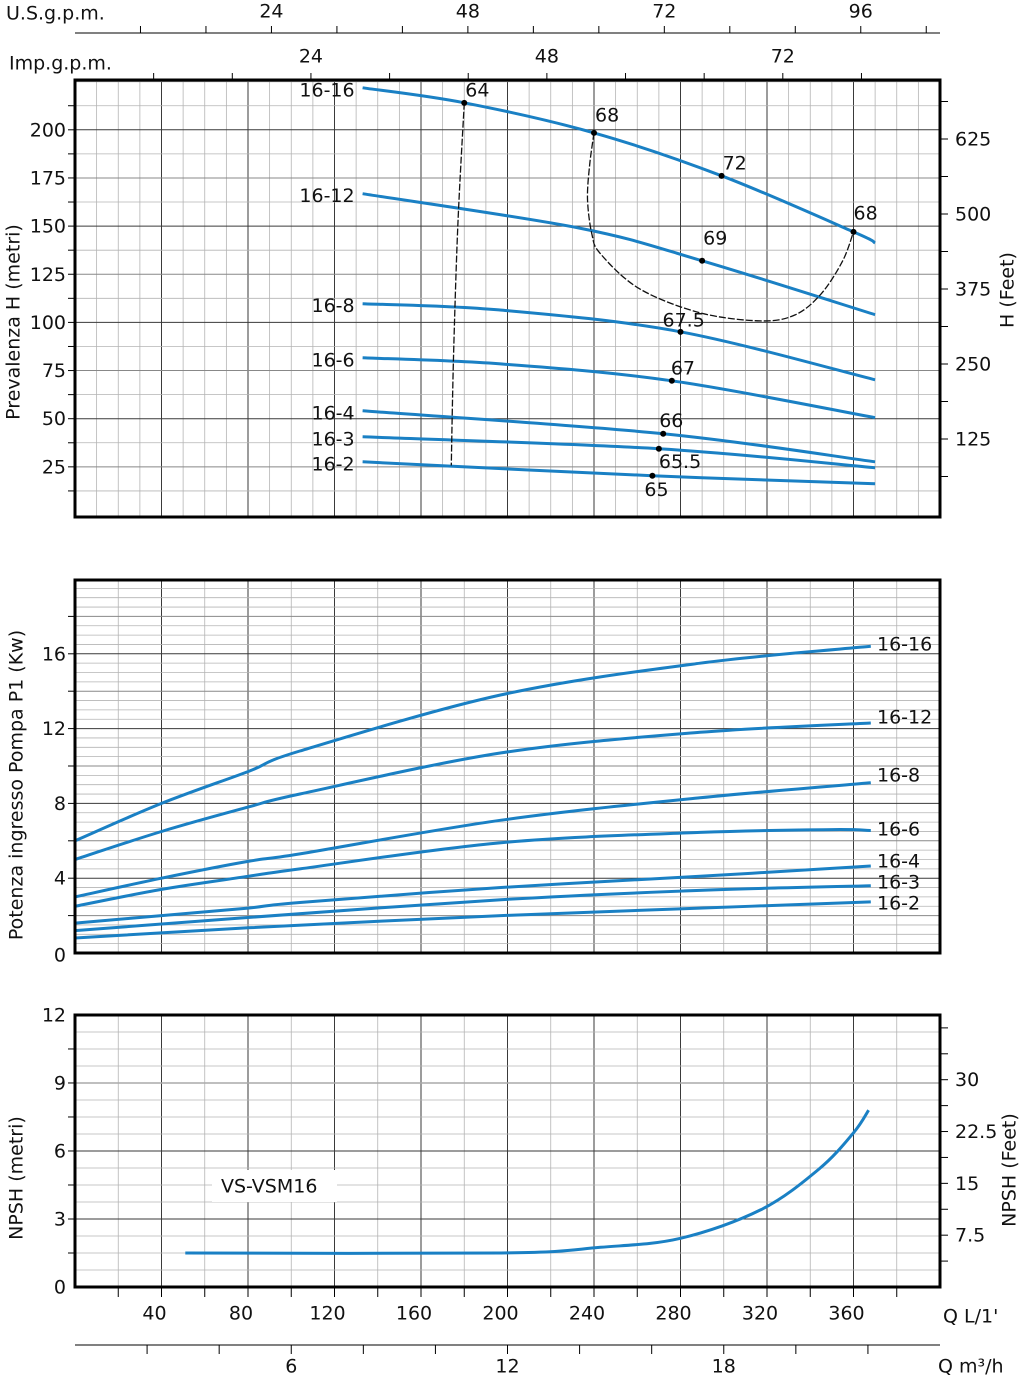 This screenshot has height=1385, width=1025. Describe the element at coordinates (332, 360) in the screenshot. I see `series-label: 16-6` at that location.